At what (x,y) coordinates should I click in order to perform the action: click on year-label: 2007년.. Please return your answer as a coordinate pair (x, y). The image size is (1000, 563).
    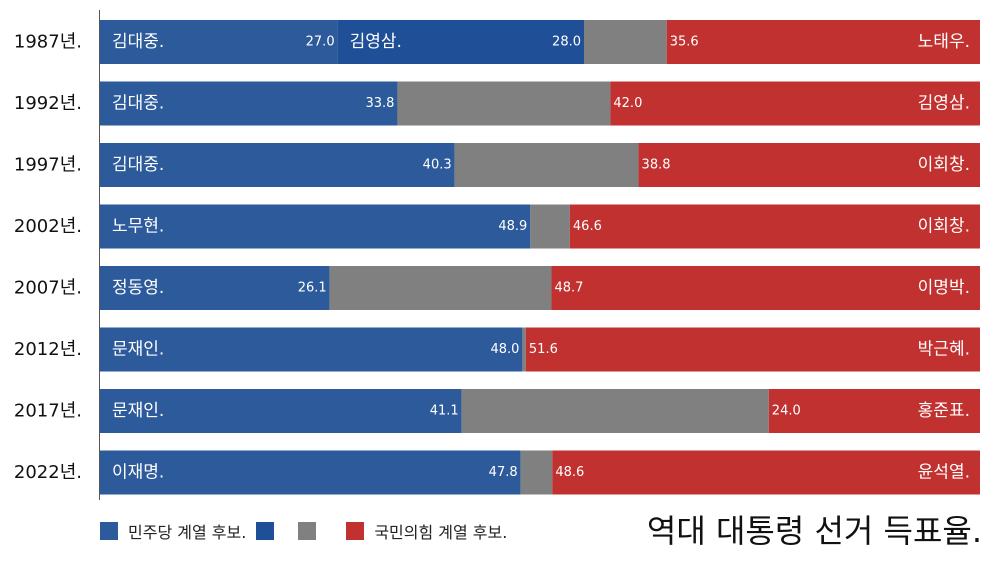
    Looking at the image, I should click on (48, 288).